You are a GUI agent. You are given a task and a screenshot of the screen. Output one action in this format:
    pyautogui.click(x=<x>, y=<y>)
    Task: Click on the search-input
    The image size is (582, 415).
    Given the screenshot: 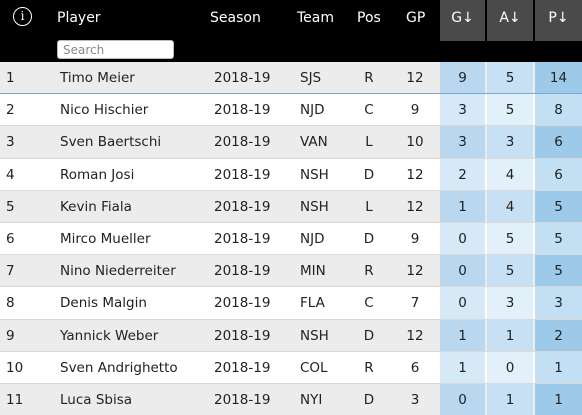 What is the action you would take?
    pyautogui.click(x=115, y=49)
    